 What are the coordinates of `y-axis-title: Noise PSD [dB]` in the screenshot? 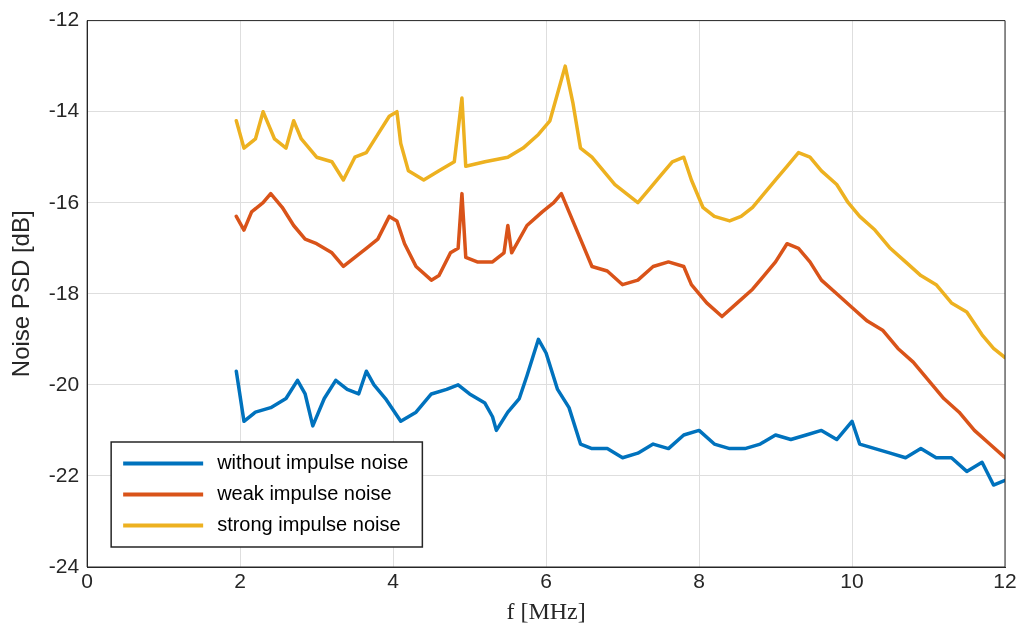 It's located at (21, 294).